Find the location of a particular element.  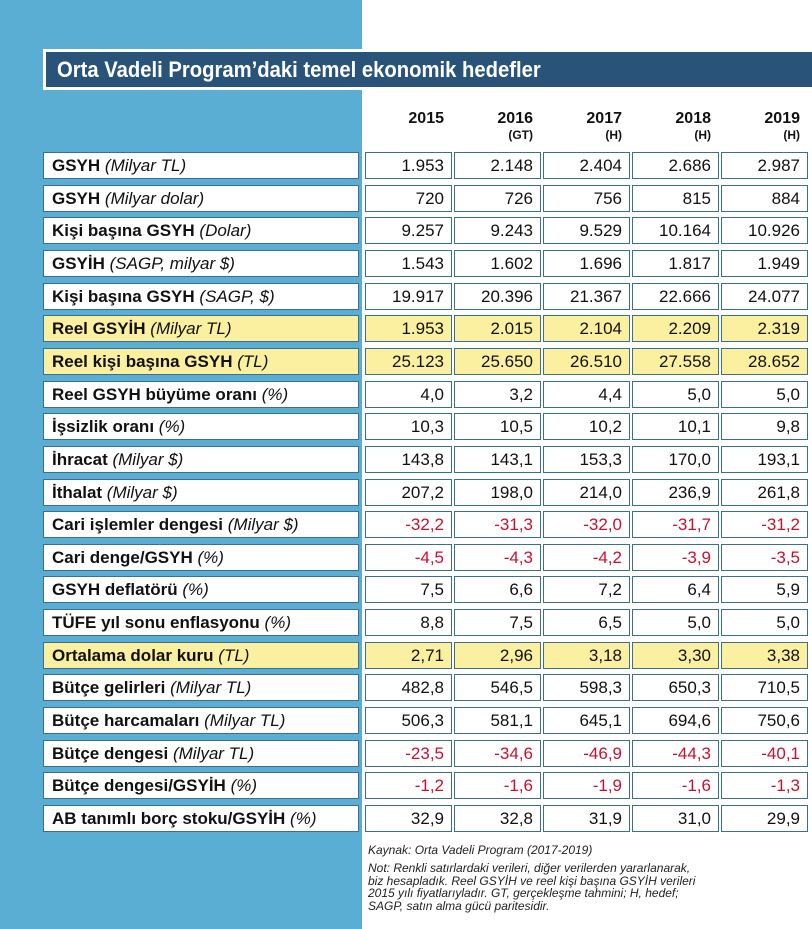

column-header-4: 2019 (H) is located at coordinates (760, 131).